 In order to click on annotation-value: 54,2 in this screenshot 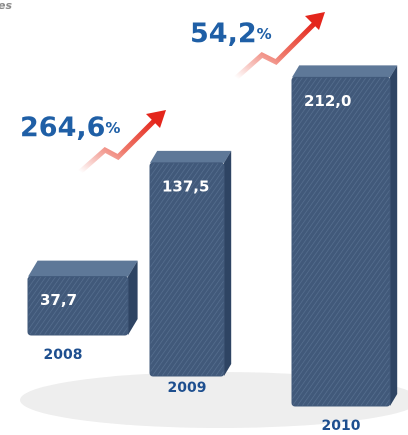, I will do `click(223, 33)`.